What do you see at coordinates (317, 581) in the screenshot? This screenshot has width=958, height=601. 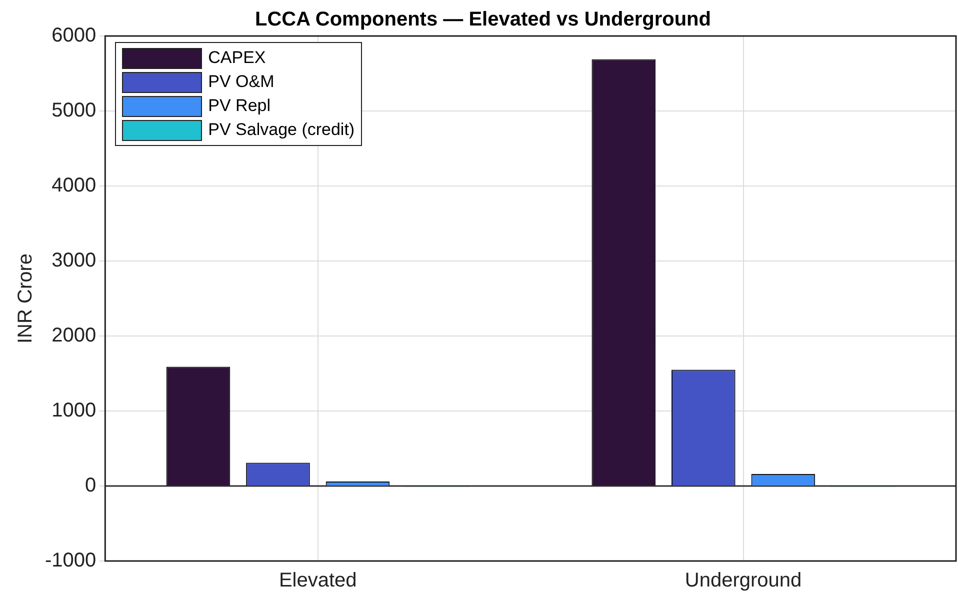 I see `x-tick-label: Elevated` at bounding box center [317, 581].